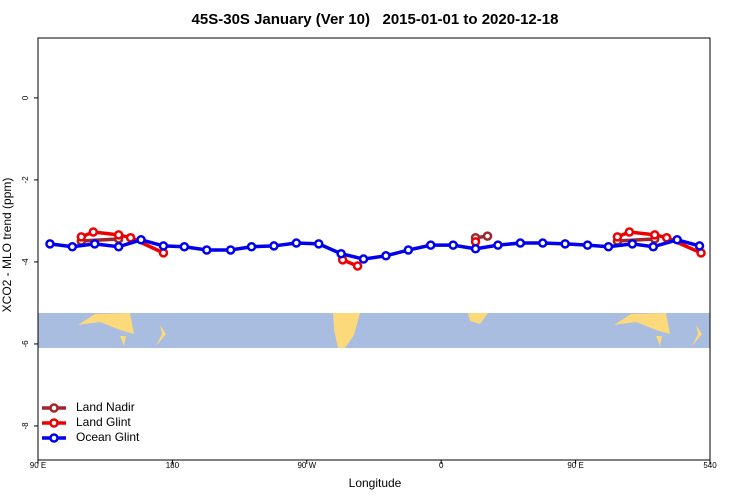 Image resolution: width=750 pixels, height=500 pixels. What do you see at coordinates (441, 465) in the screenshot?
I see `x-tick-label: 0` at bounding box center [441, 465].